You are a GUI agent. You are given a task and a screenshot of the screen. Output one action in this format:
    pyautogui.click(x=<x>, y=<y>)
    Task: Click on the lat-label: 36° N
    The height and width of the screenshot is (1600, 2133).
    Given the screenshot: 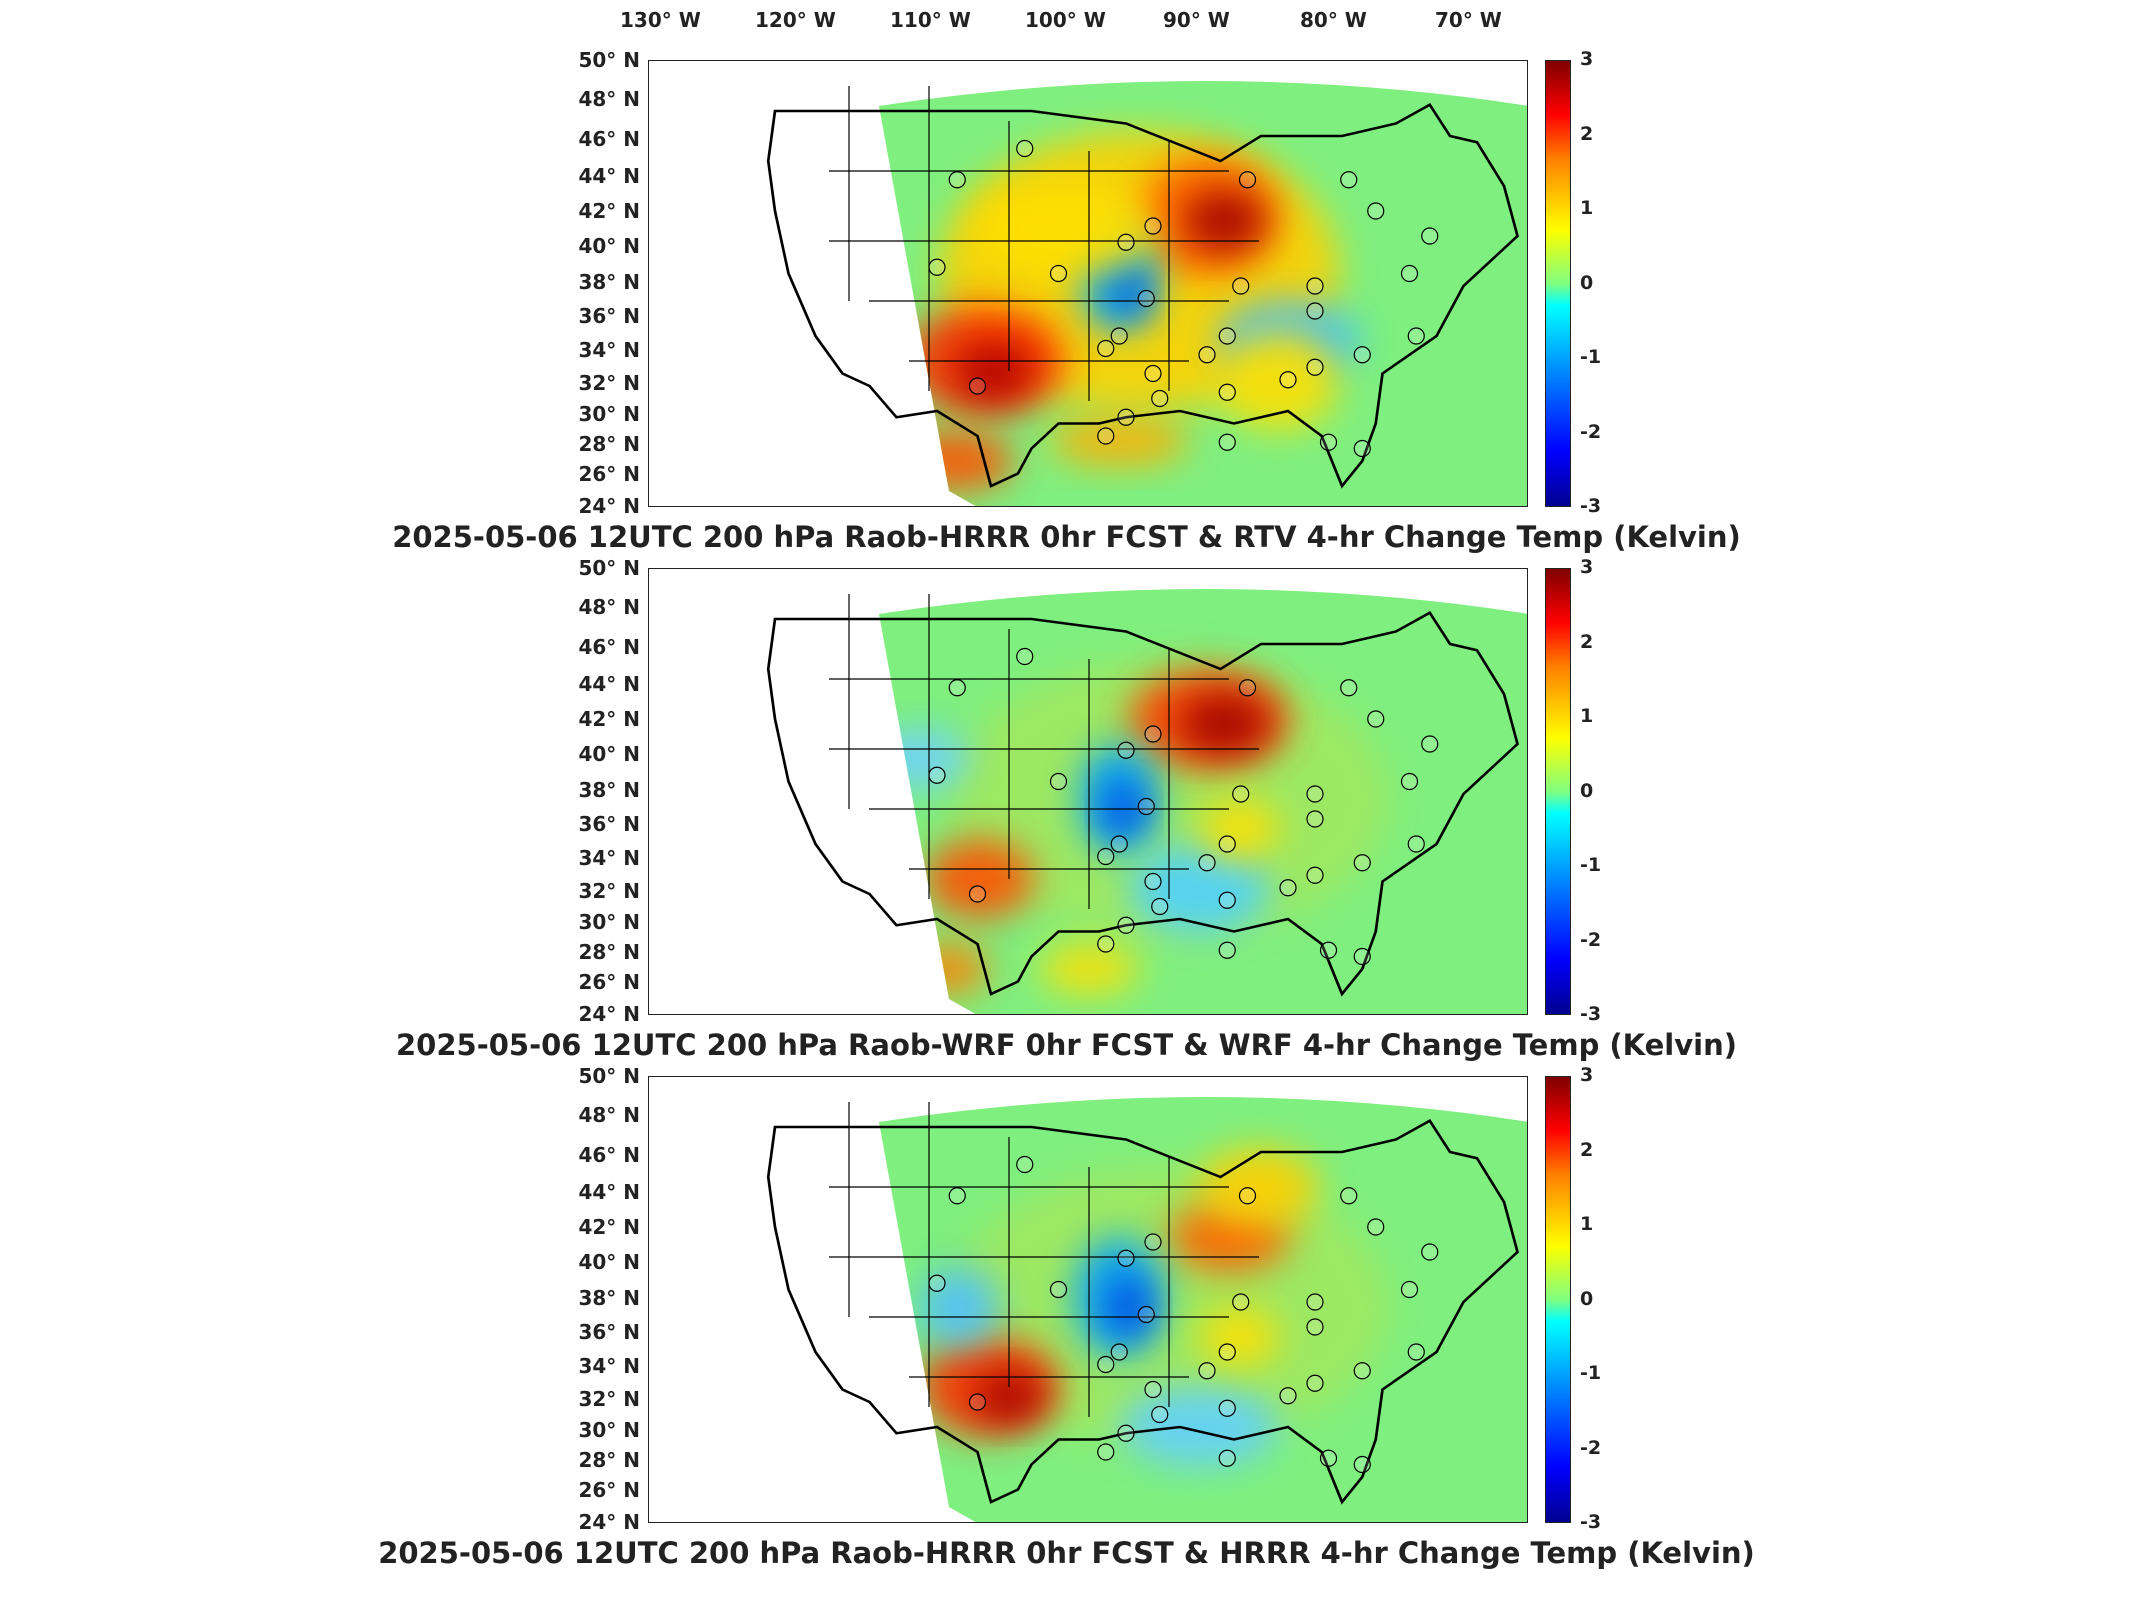 What is the action you would take?
    pyautogui.click(x=609, y=316)
    